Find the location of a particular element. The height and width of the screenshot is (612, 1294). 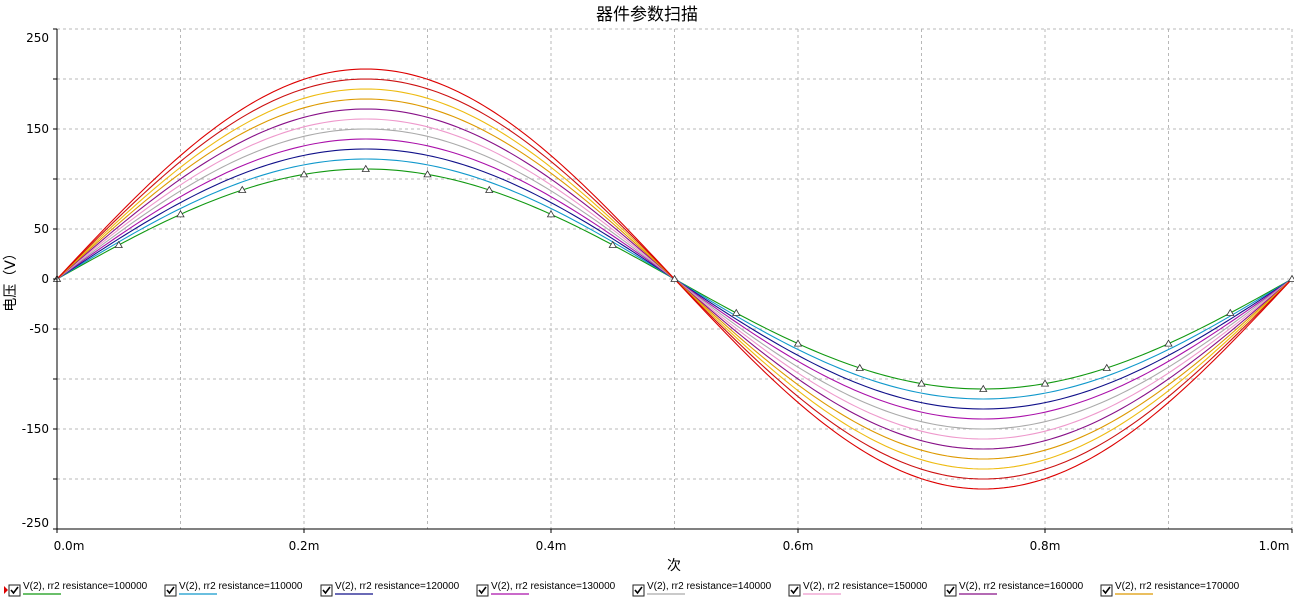

legend-item: V(2), rr2 resistance=170000 is located at coordinates (1170, 589).